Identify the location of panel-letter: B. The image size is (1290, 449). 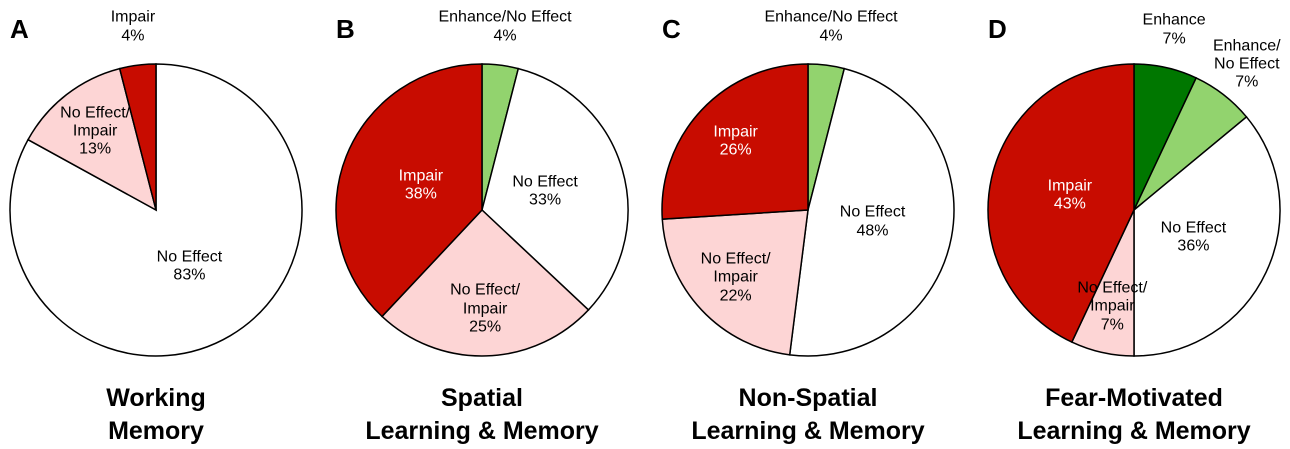
(345, 29).